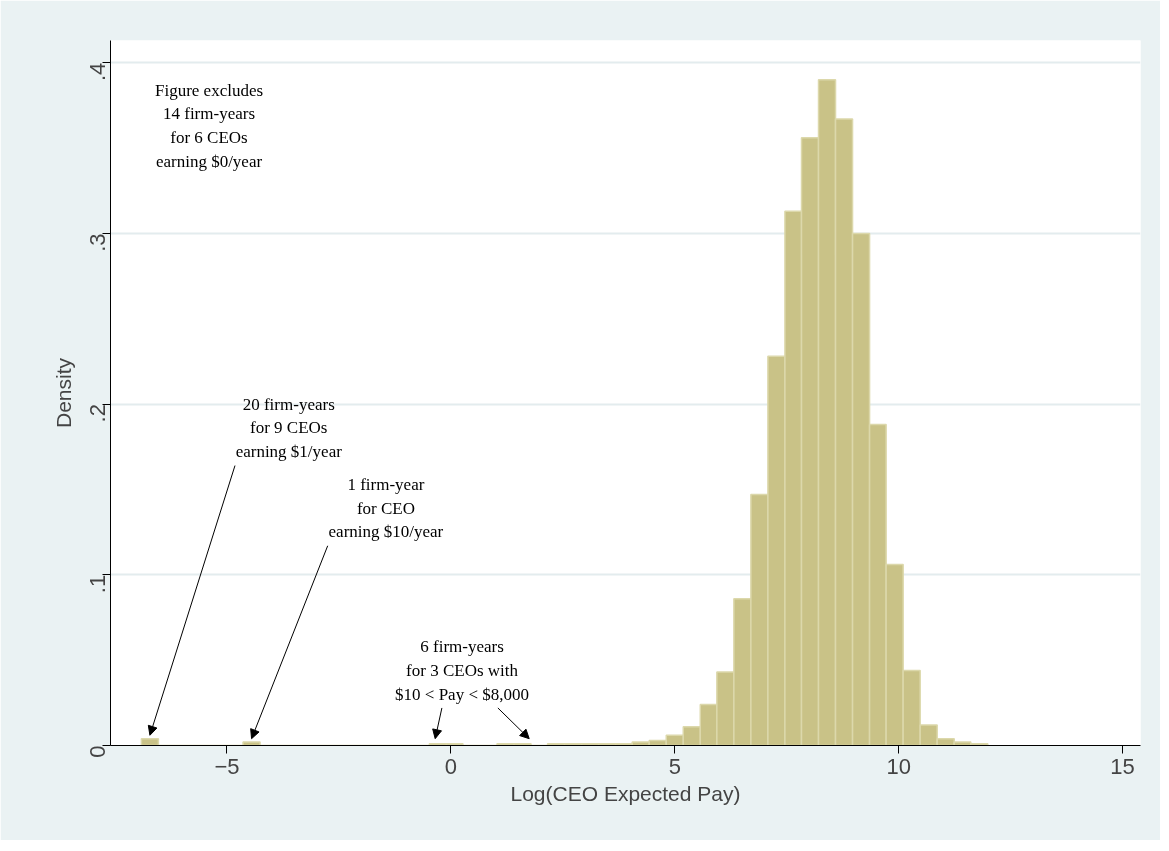  Describe the element at coordinates (898, 766) in the screenshot. I see `x-tick-label: 10` at that location.